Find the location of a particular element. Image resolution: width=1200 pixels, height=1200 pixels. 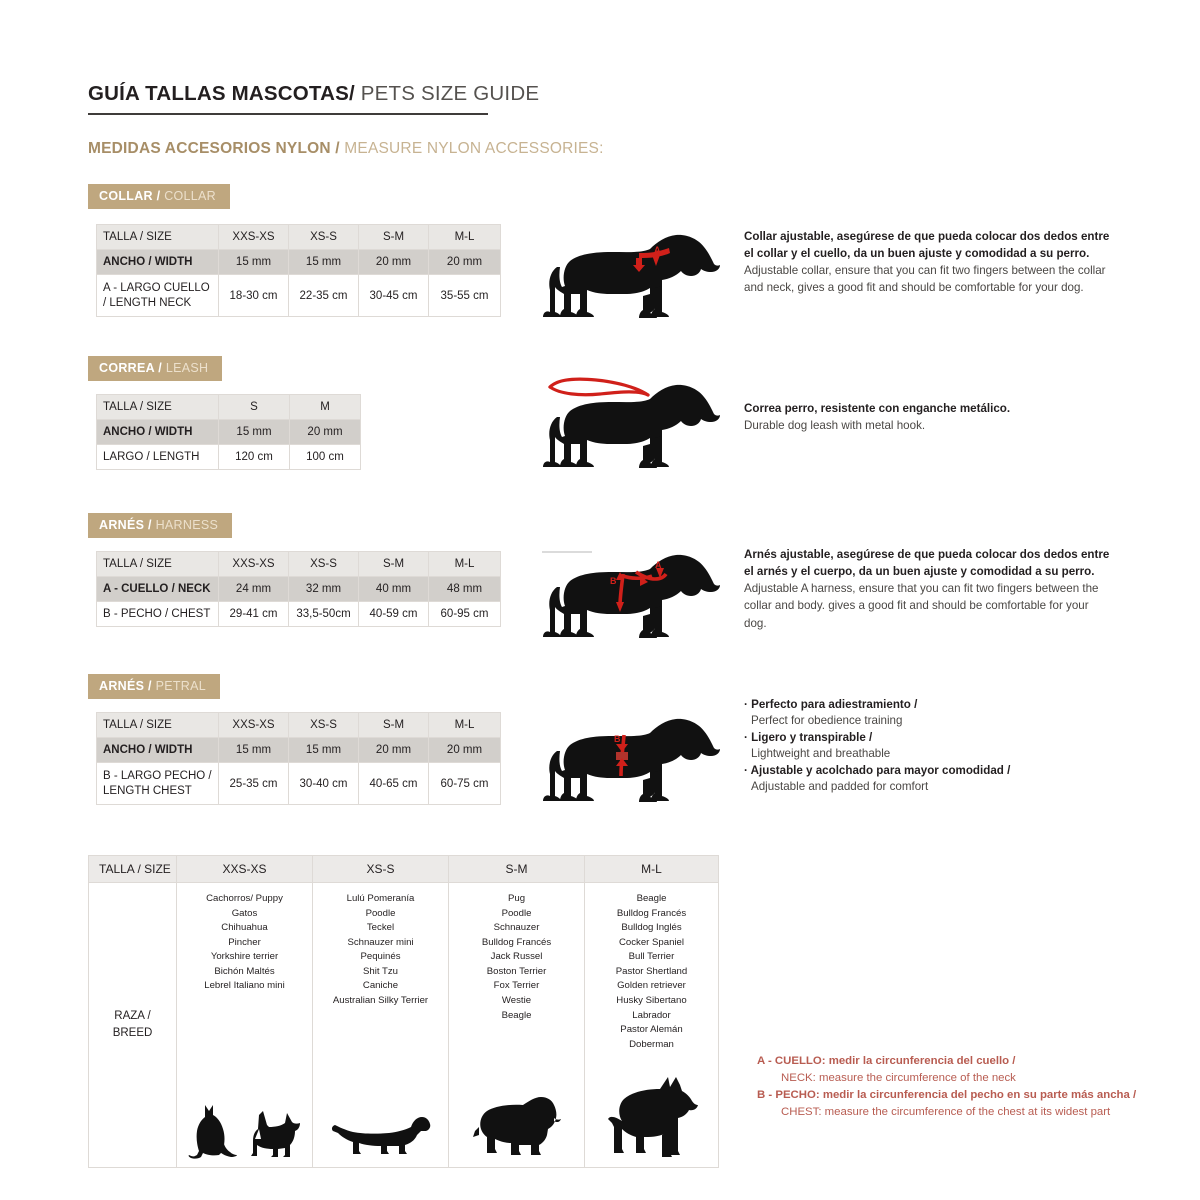

table-row: ANCHO / WIDTH 15 mm 20 mm is located at coordinates (228, 432).